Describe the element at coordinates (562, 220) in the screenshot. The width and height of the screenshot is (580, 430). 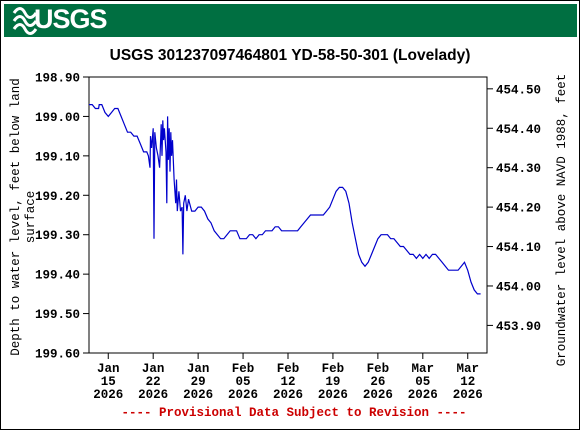
I see `right-y-axis-label: Groundwater level above NAVD 1988, feet` at that location.